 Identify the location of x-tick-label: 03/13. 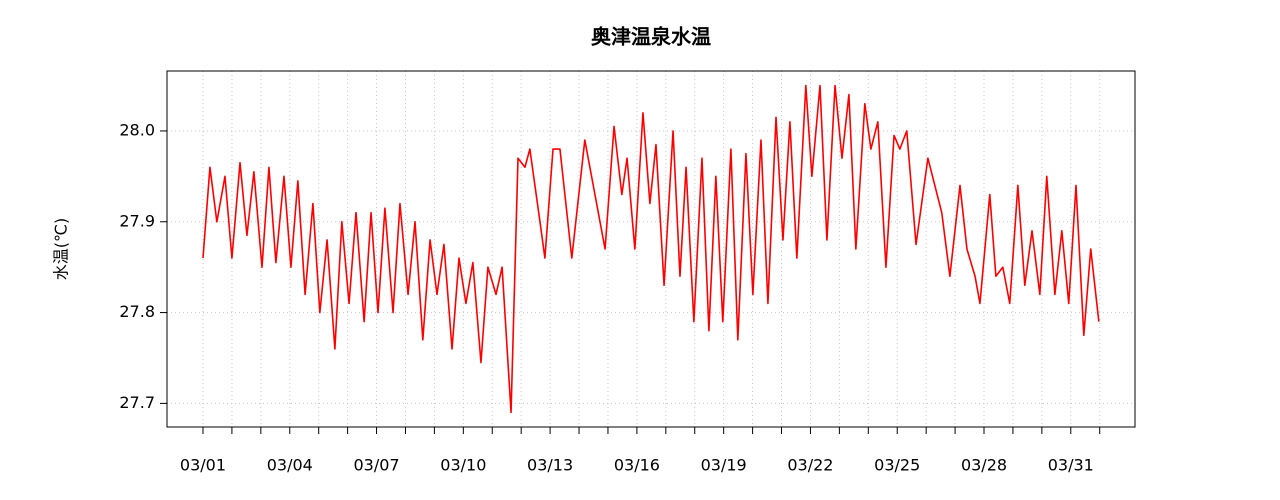
(550, 465).